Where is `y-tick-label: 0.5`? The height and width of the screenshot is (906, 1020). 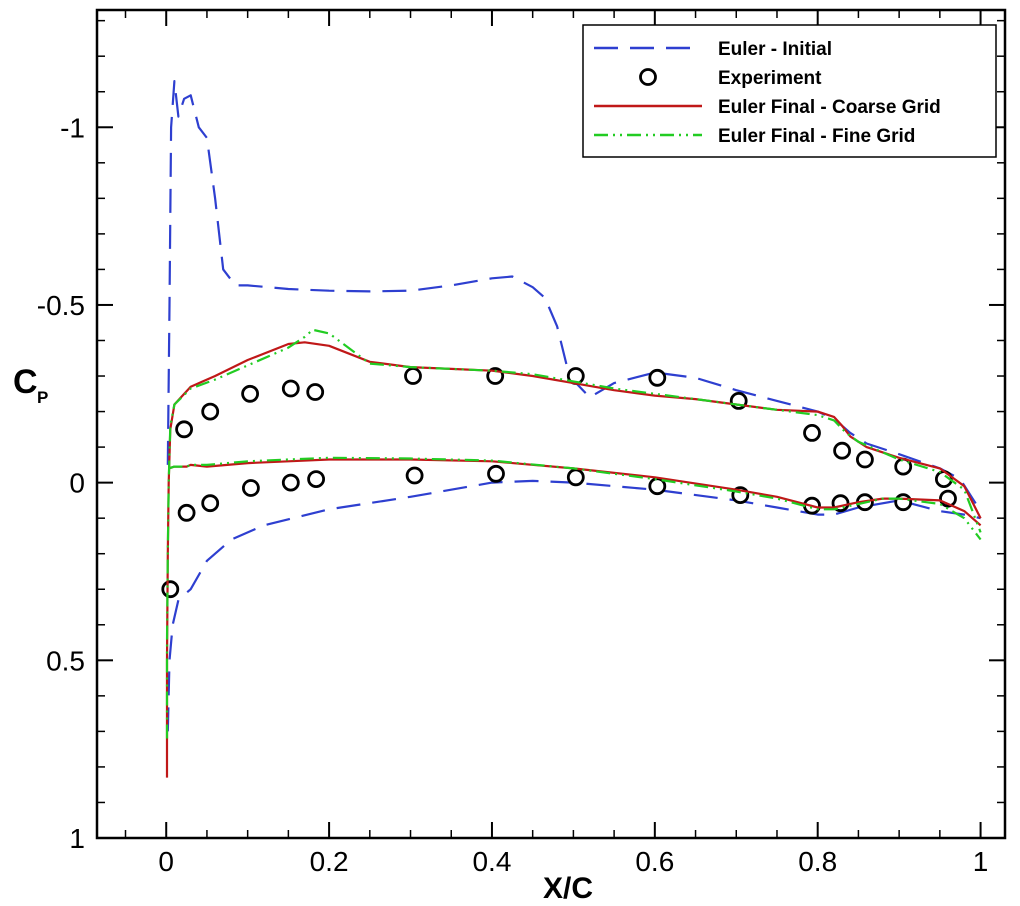 y-tick-label: 0.5 is located at coordinates (65, 660).